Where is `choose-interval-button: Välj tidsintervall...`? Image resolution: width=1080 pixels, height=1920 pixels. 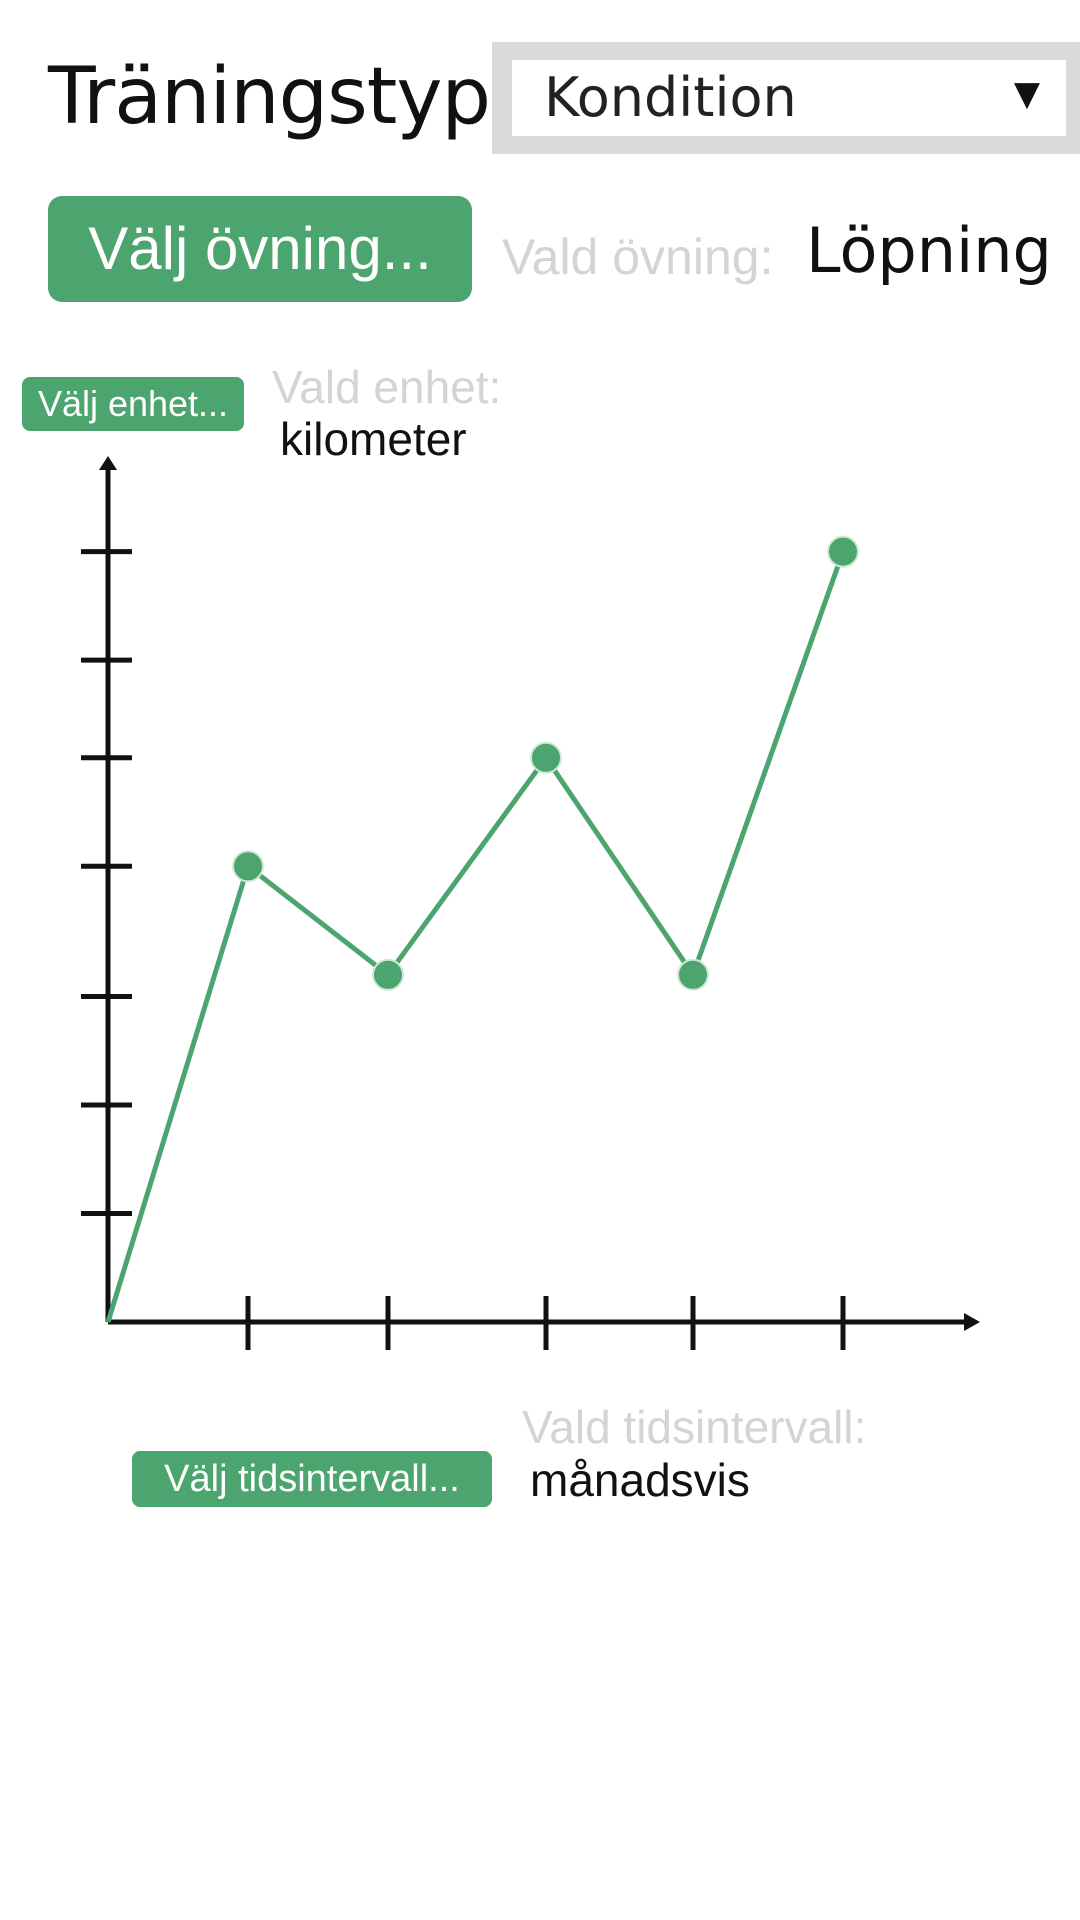
choose-interval-button: Välj tidsintervall... is located at coordinates (312, 1479).